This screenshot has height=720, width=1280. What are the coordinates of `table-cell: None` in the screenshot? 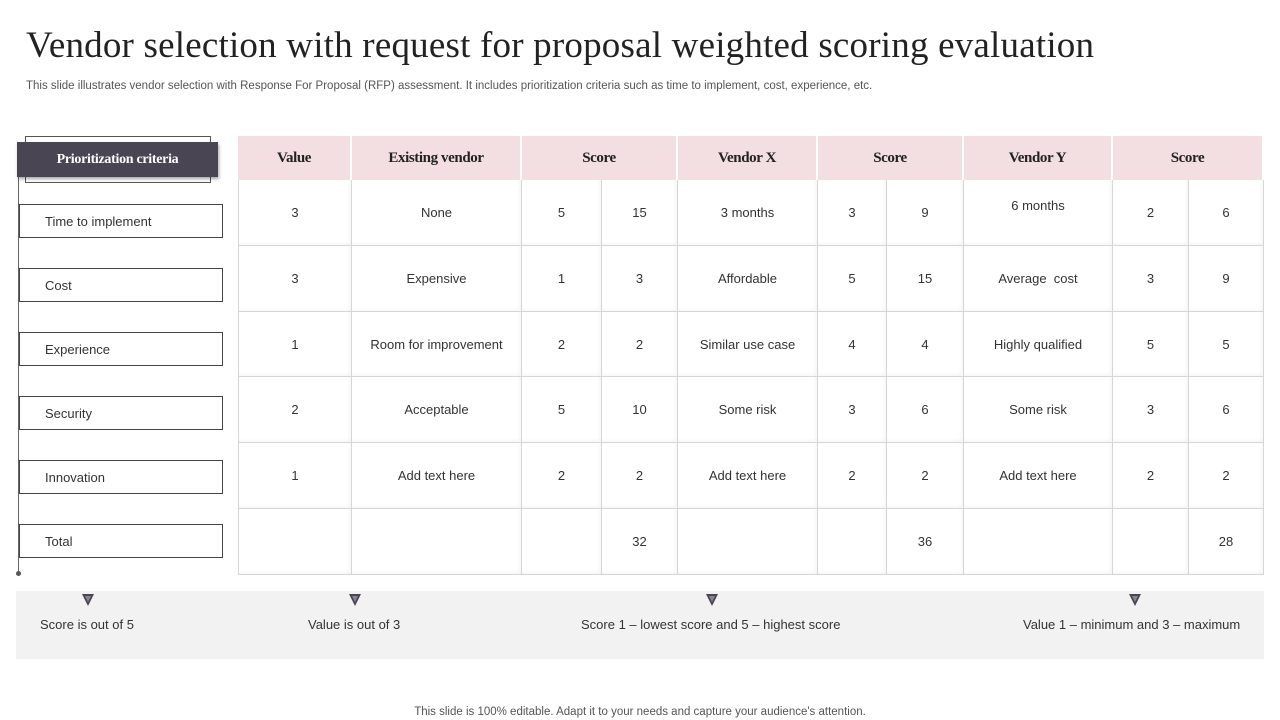 It's located at (437, 213).